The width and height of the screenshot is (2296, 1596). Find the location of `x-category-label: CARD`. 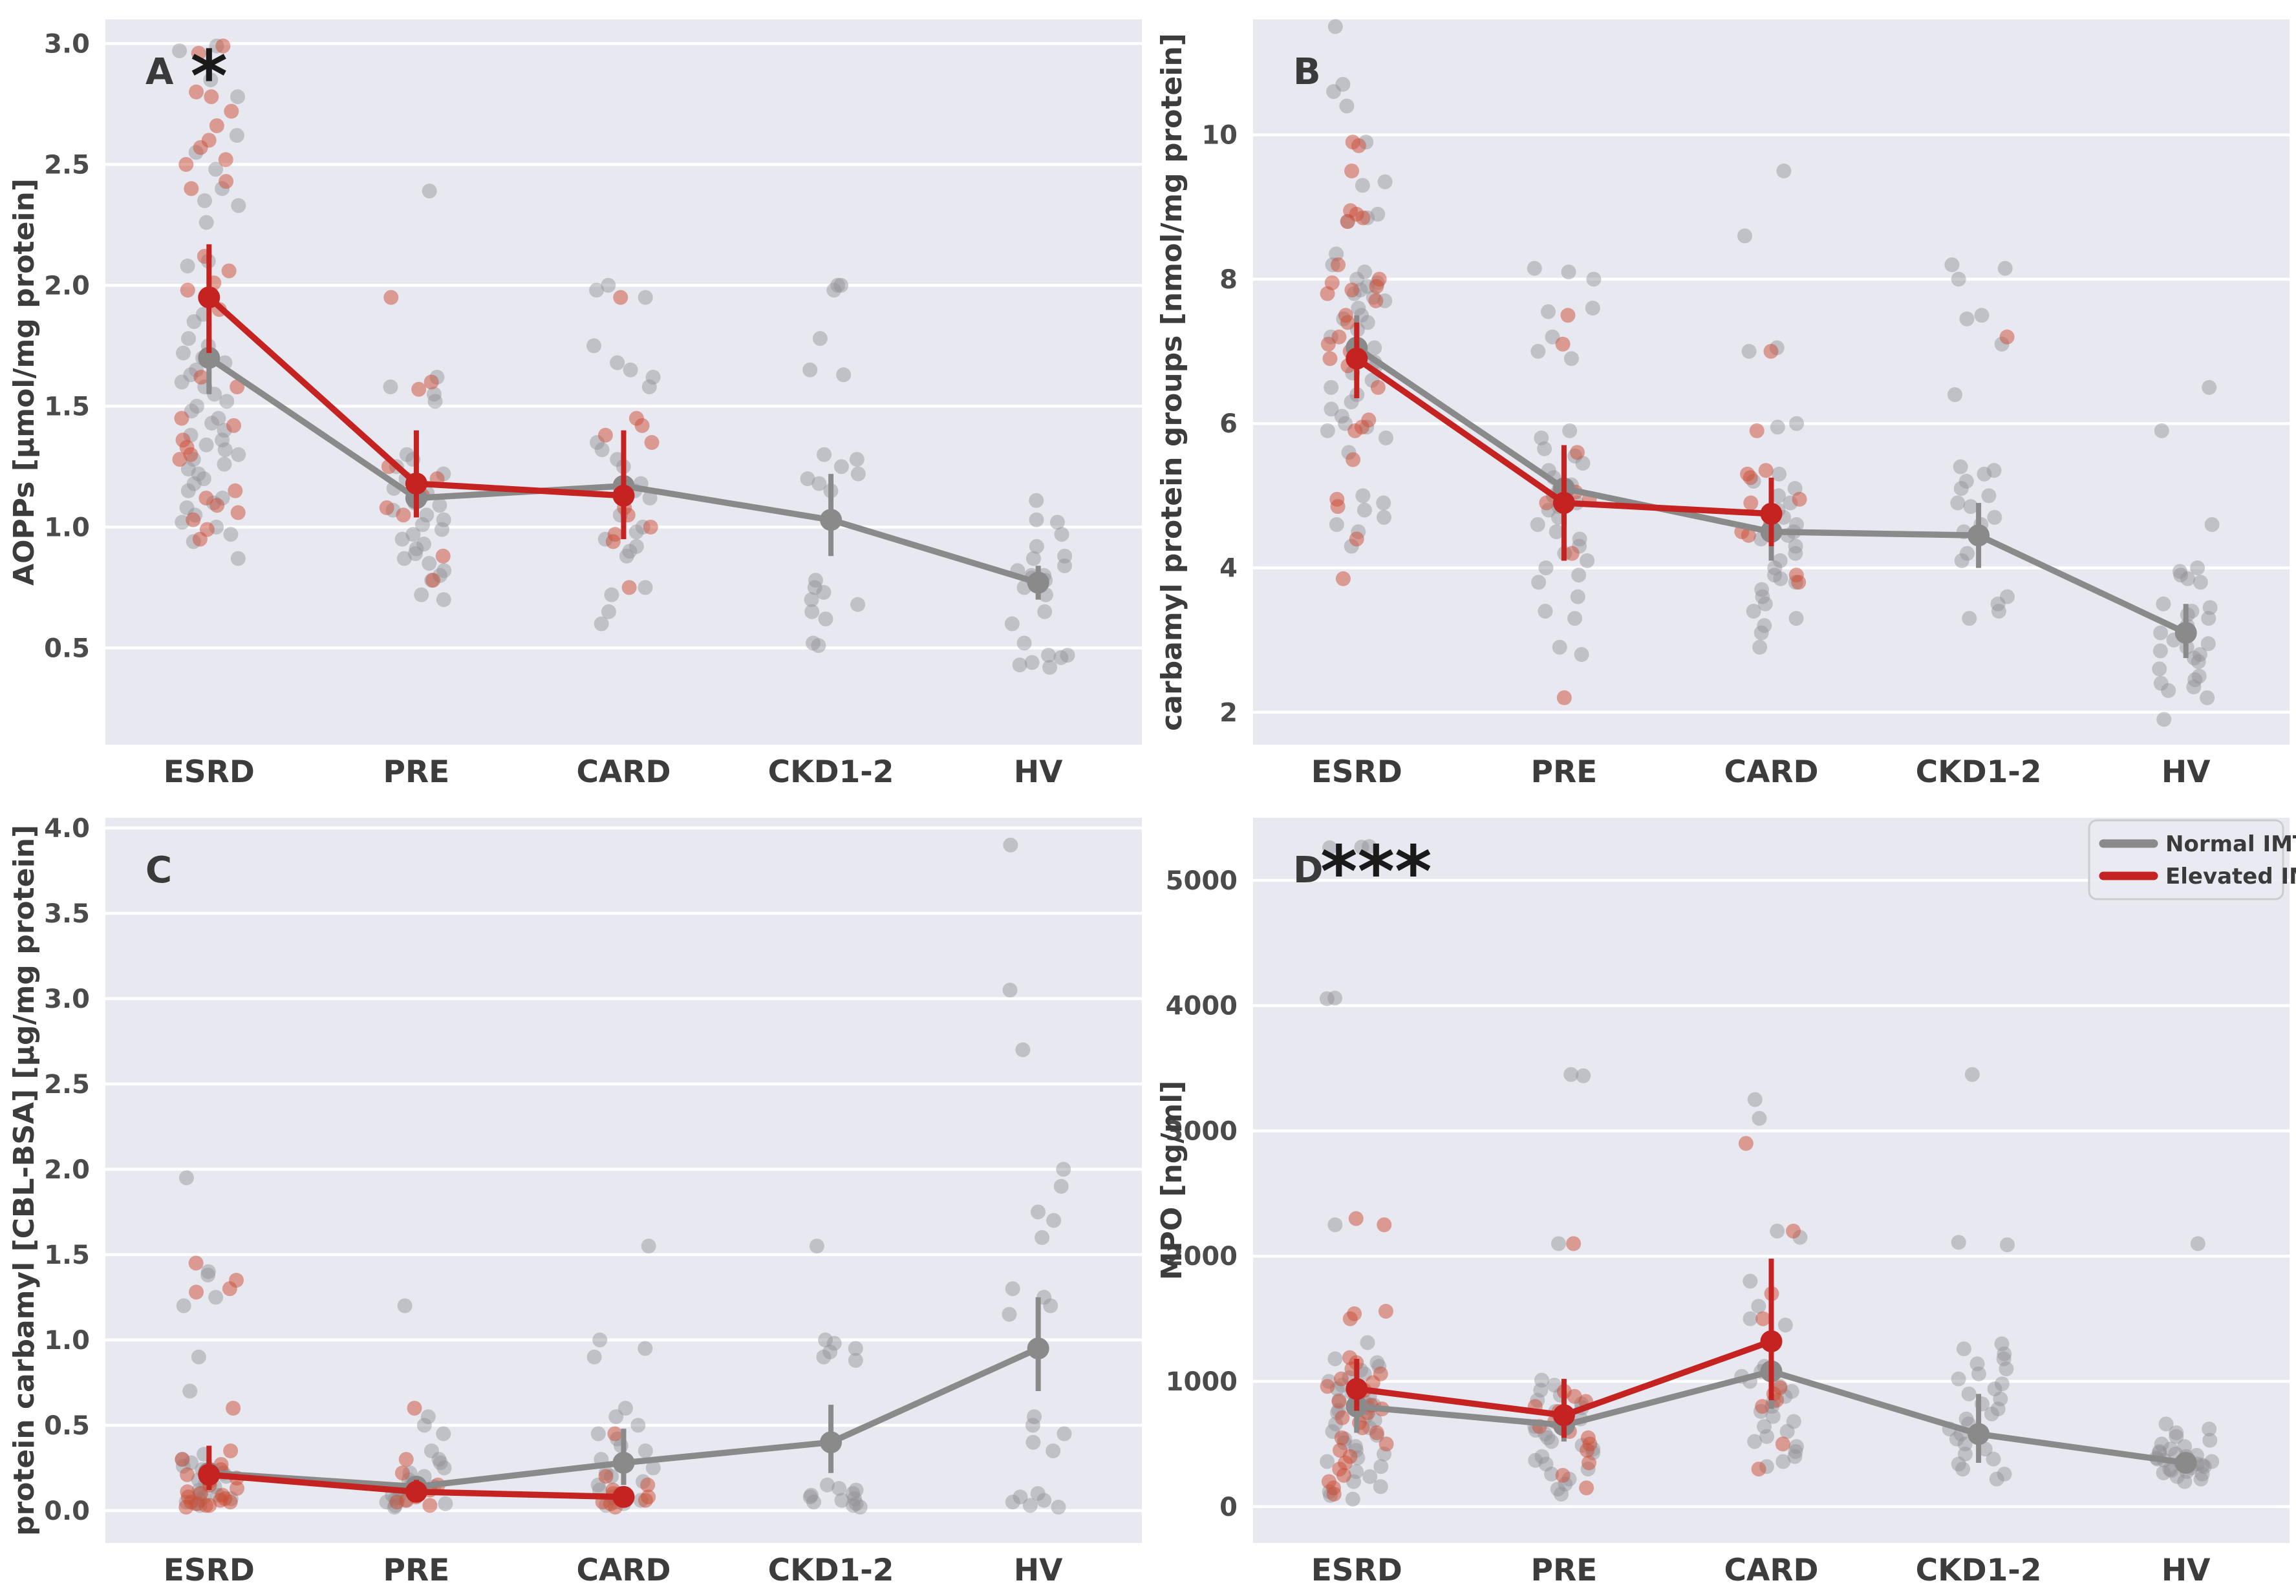

x-category-label: CARD is located at coordinates (1771, 1571).